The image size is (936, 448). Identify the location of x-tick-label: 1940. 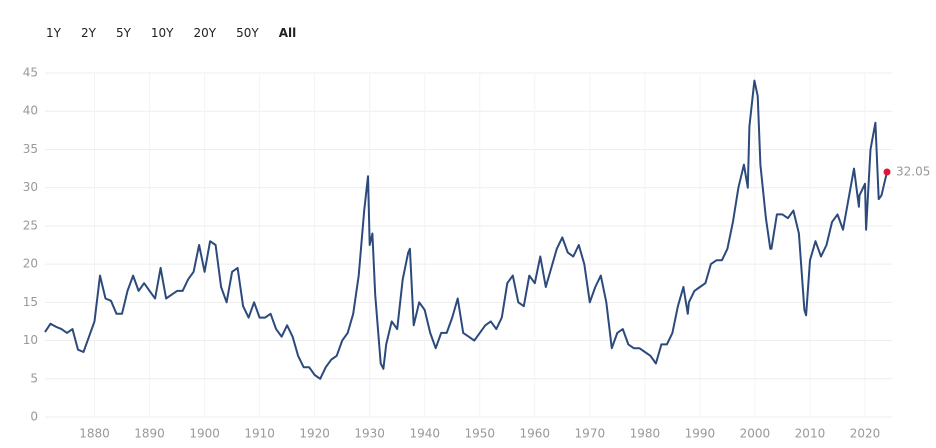
(424, 434).